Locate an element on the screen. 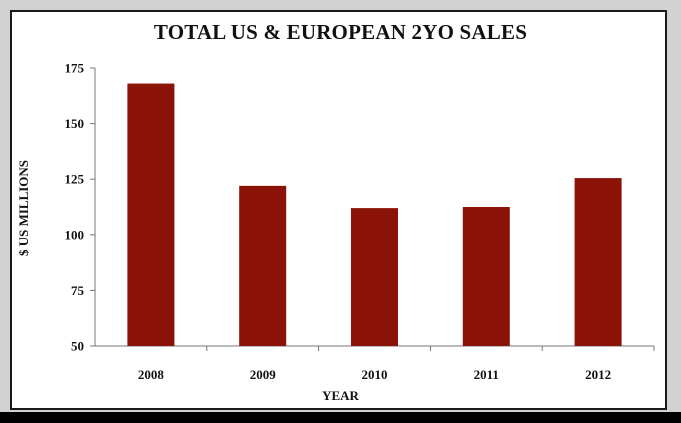 This screenshot has width=681, height=423. x-tick-label: 2009 is located at coordinates (263, 374).